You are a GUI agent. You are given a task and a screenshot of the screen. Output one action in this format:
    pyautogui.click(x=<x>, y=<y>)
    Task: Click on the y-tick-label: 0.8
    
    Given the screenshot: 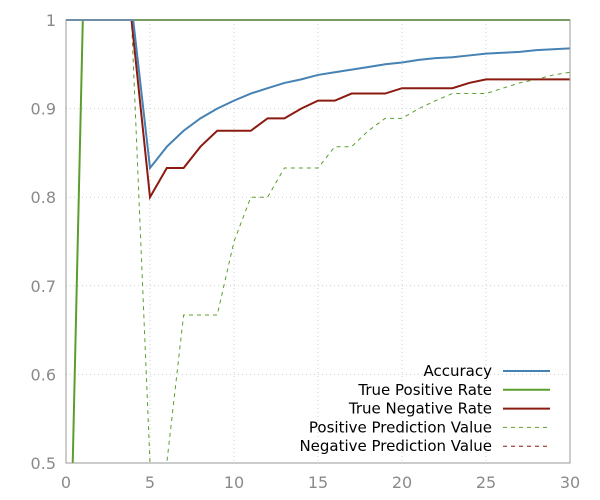 What is the action you would take?
    pyautogui.click(x=43, y=197)
    